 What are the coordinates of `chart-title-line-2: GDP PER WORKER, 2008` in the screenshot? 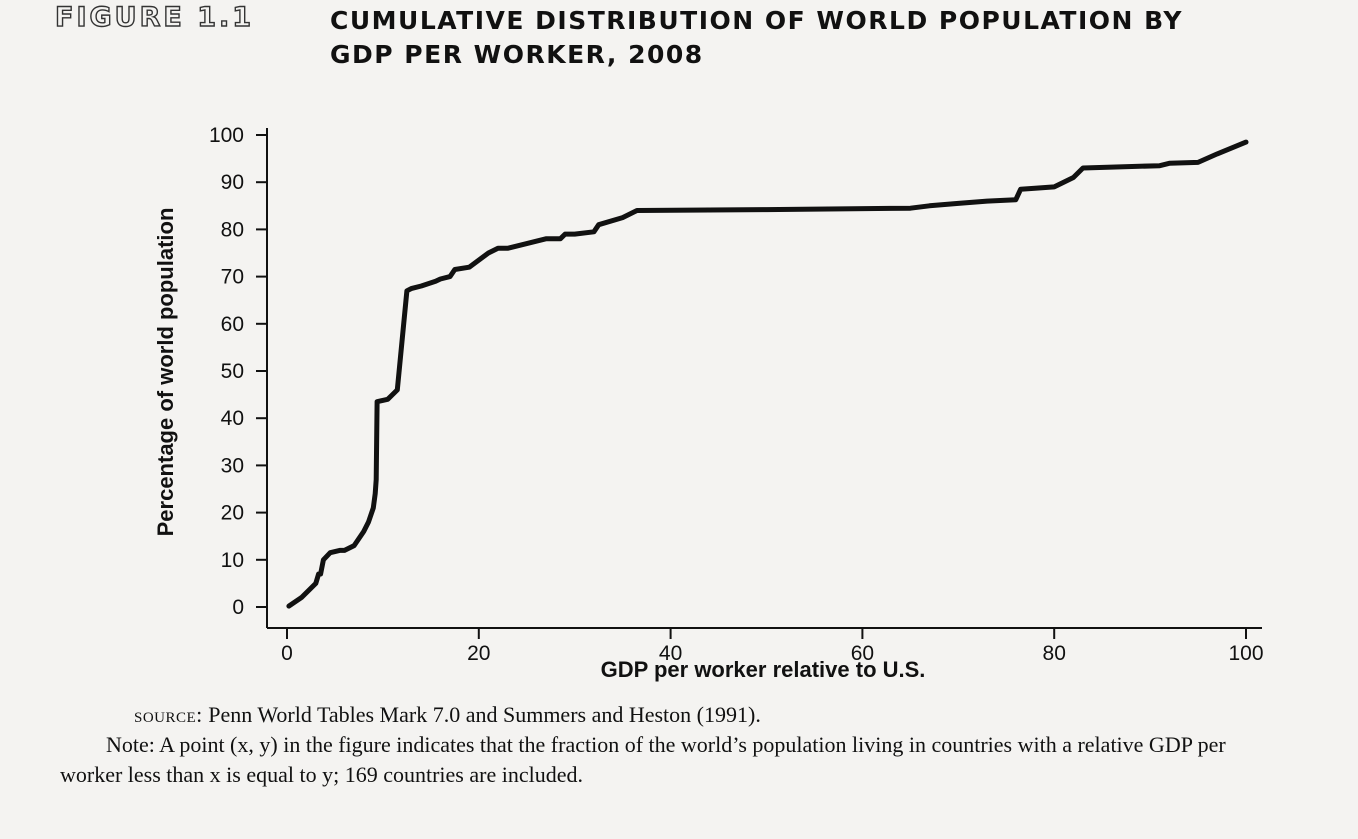 It's located at (517, 54).